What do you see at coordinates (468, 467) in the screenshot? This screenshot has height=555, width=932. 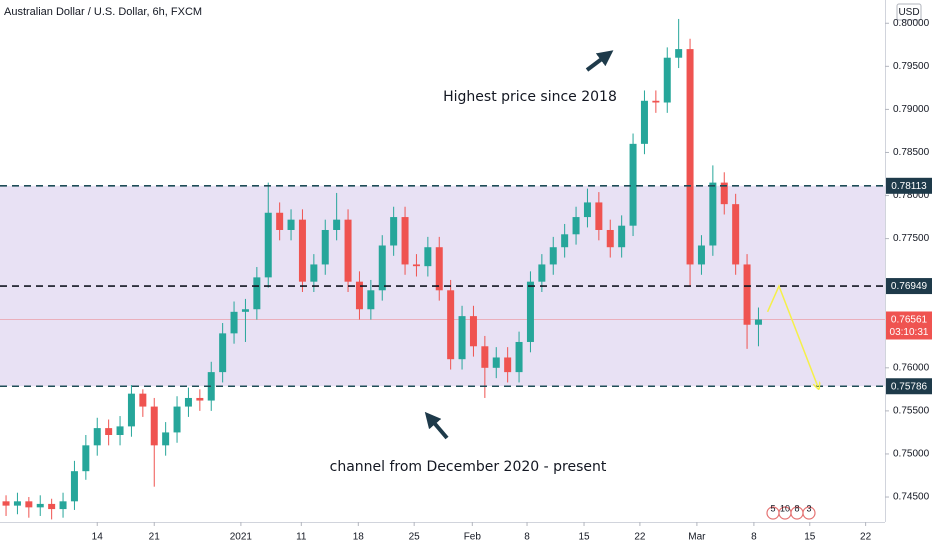 I see `annotation: channel from December 2020 - present` at bounding box center [468, 467].